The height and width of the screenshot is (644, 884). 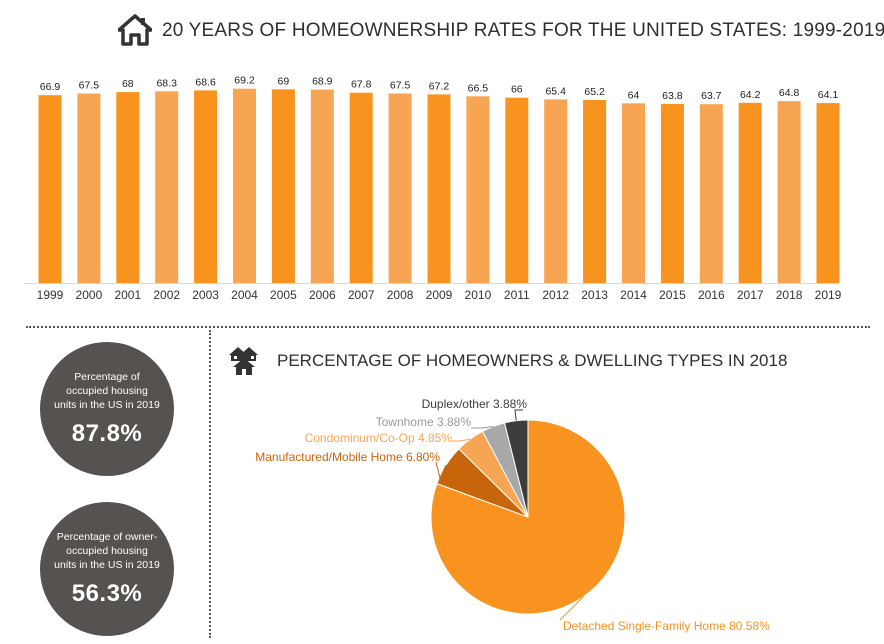 What do you see at coordinates (517, 295) in the screenshot?
I see `x-tick-label: 2011` at bounding box center [517, 295].